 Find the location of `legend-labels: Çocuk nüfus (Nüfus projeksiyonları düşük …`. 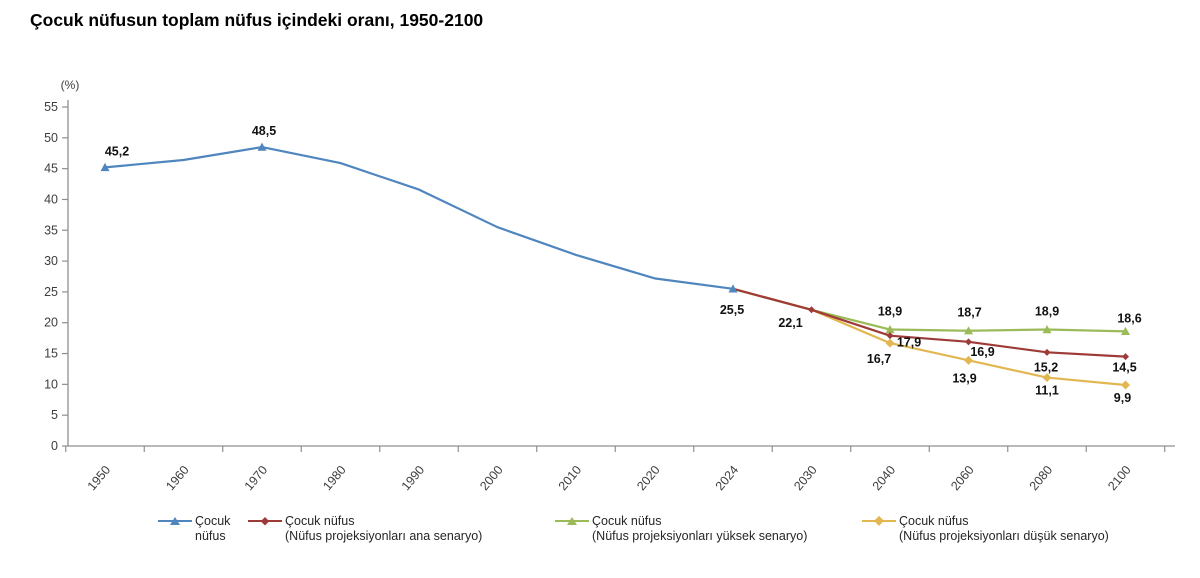

legend-labels: Çocuk nüfus (Nüfus projeksiyonları düşük … is located at coordinates (1004, 528).